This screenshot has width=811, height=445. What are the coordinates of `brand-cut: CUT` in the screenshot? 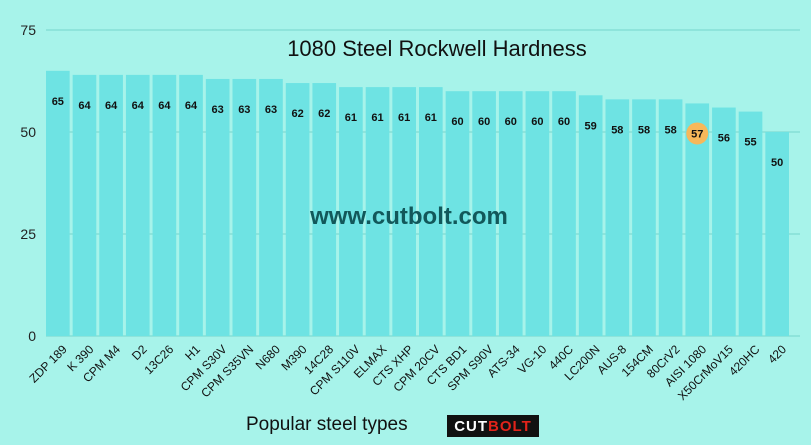 It's located at (471, 426).